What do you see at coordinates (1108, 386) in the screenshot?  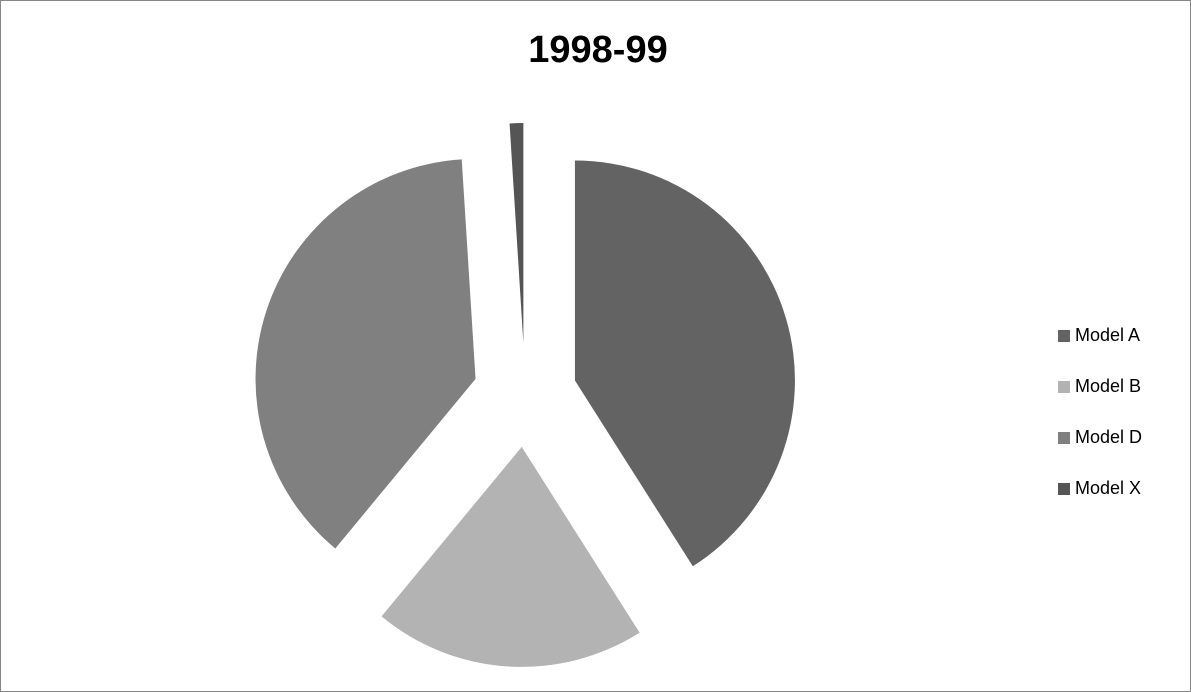 I see `legend-label: Model B` at bounding box center [1108, 386].